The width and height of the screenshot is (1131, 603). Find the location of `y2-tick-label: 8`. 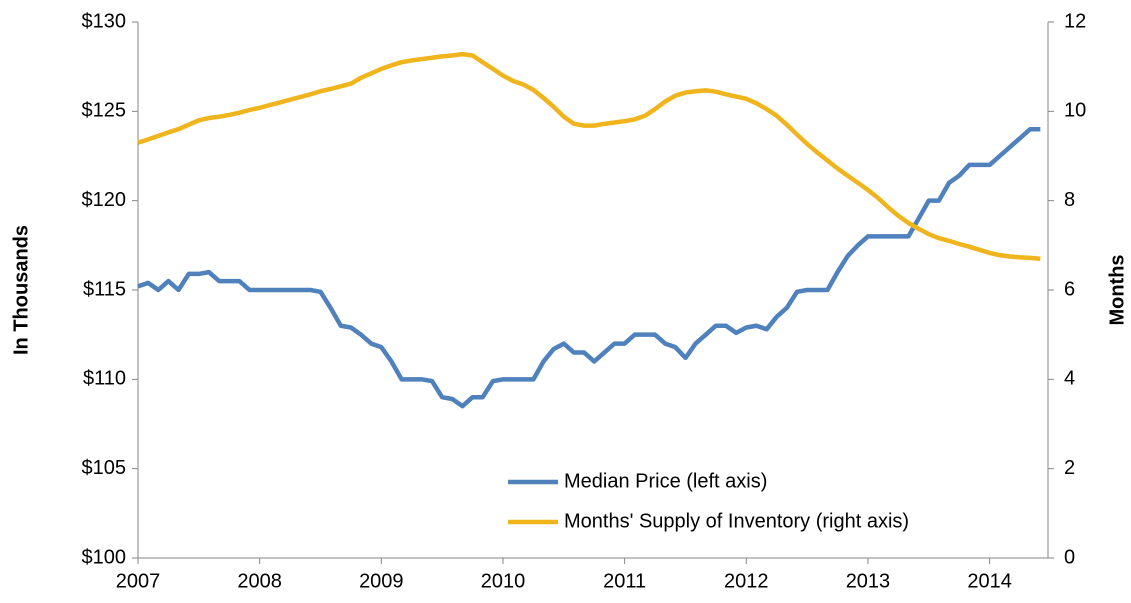

y2-tick-label: 8 is located at coordinates (1069, 200).